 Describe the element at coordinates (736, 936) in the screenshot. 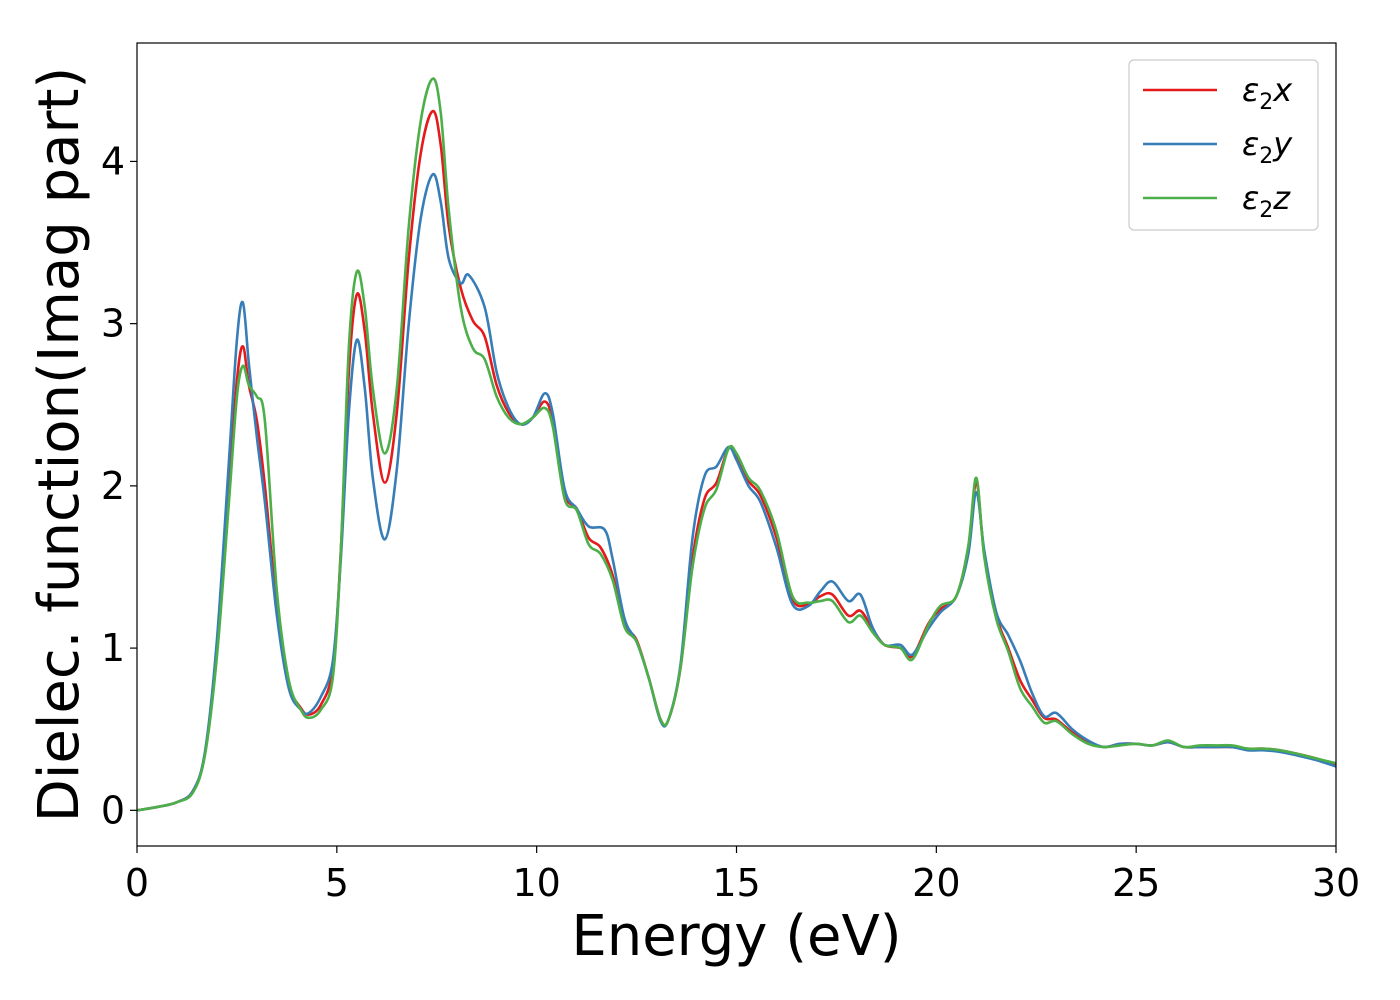

I see `x-axis-label: Energy (eV)` at that location.